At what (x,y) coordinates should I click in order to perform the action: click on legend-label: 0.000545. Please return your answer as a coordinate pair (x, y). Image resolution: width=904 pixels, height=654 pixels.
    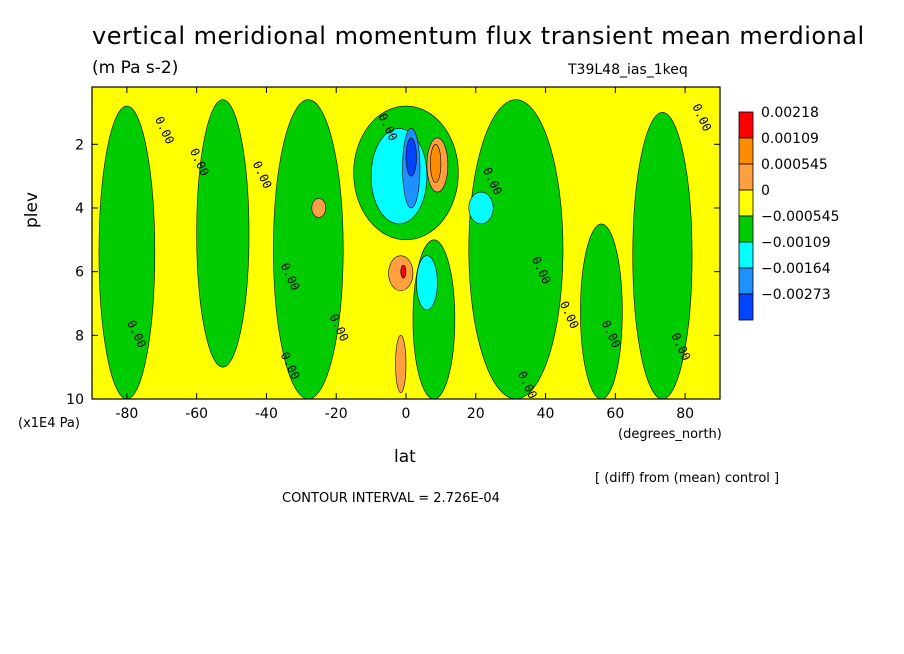
    Looking at the image, I should click on (794, 165).